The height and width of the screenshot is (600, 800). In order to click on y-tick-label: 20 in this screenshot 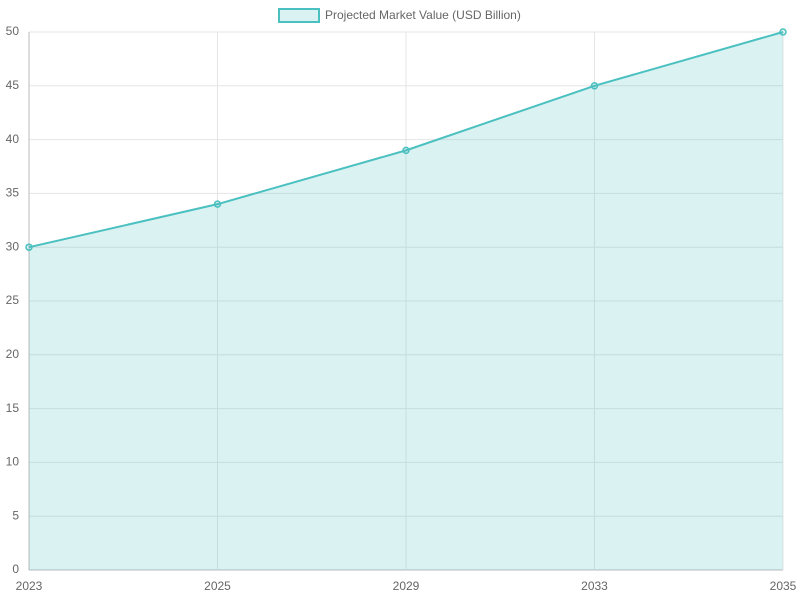, I will do `click(13, 354)`.